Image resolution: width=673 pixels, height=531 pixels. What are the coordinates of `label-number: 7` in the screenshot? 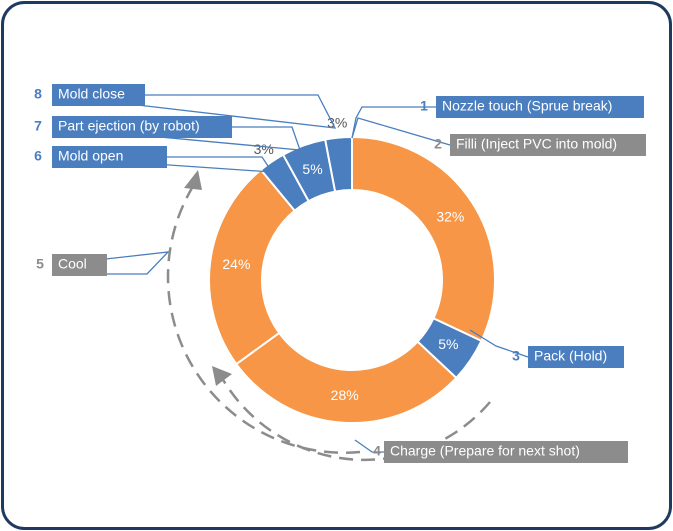 It's located at (38, 126).